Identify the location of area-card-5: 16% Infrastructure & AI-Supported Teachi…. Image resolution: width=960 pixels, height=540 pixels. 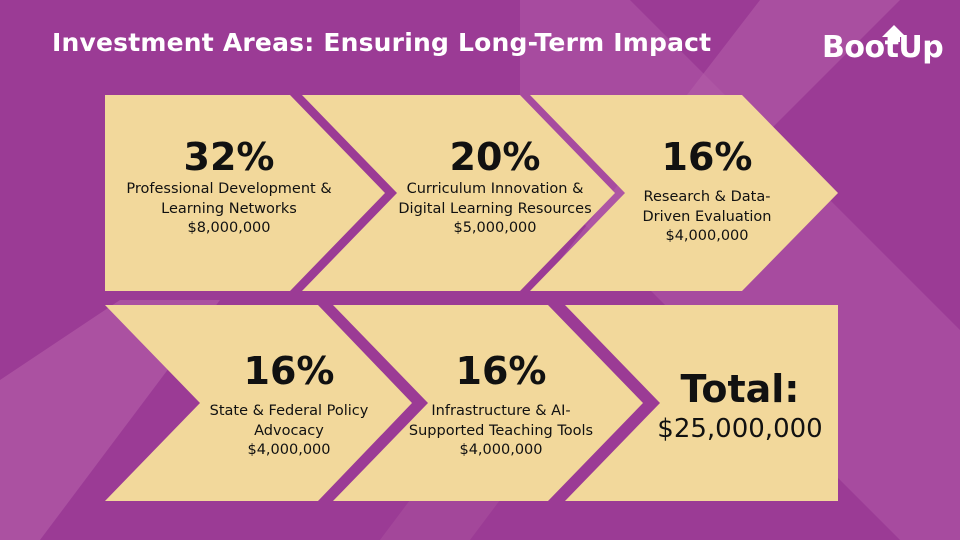
(501, 406).